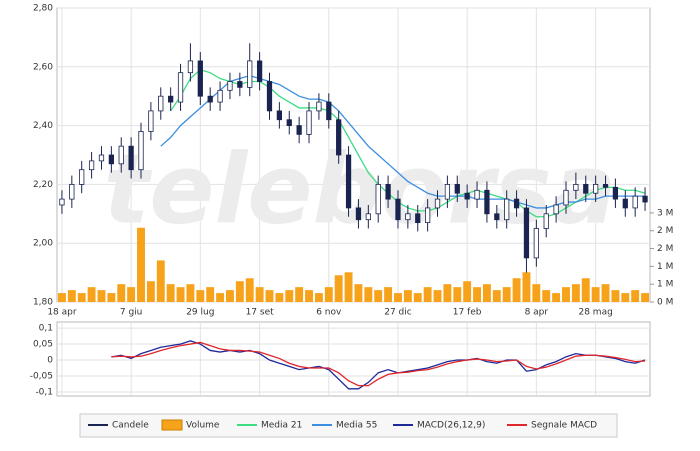 This screenshot has width=700, height=451. Describe the element at coordinates (260, 313) in the screenshot. I see `x-tick-label: 17 set` at that location.